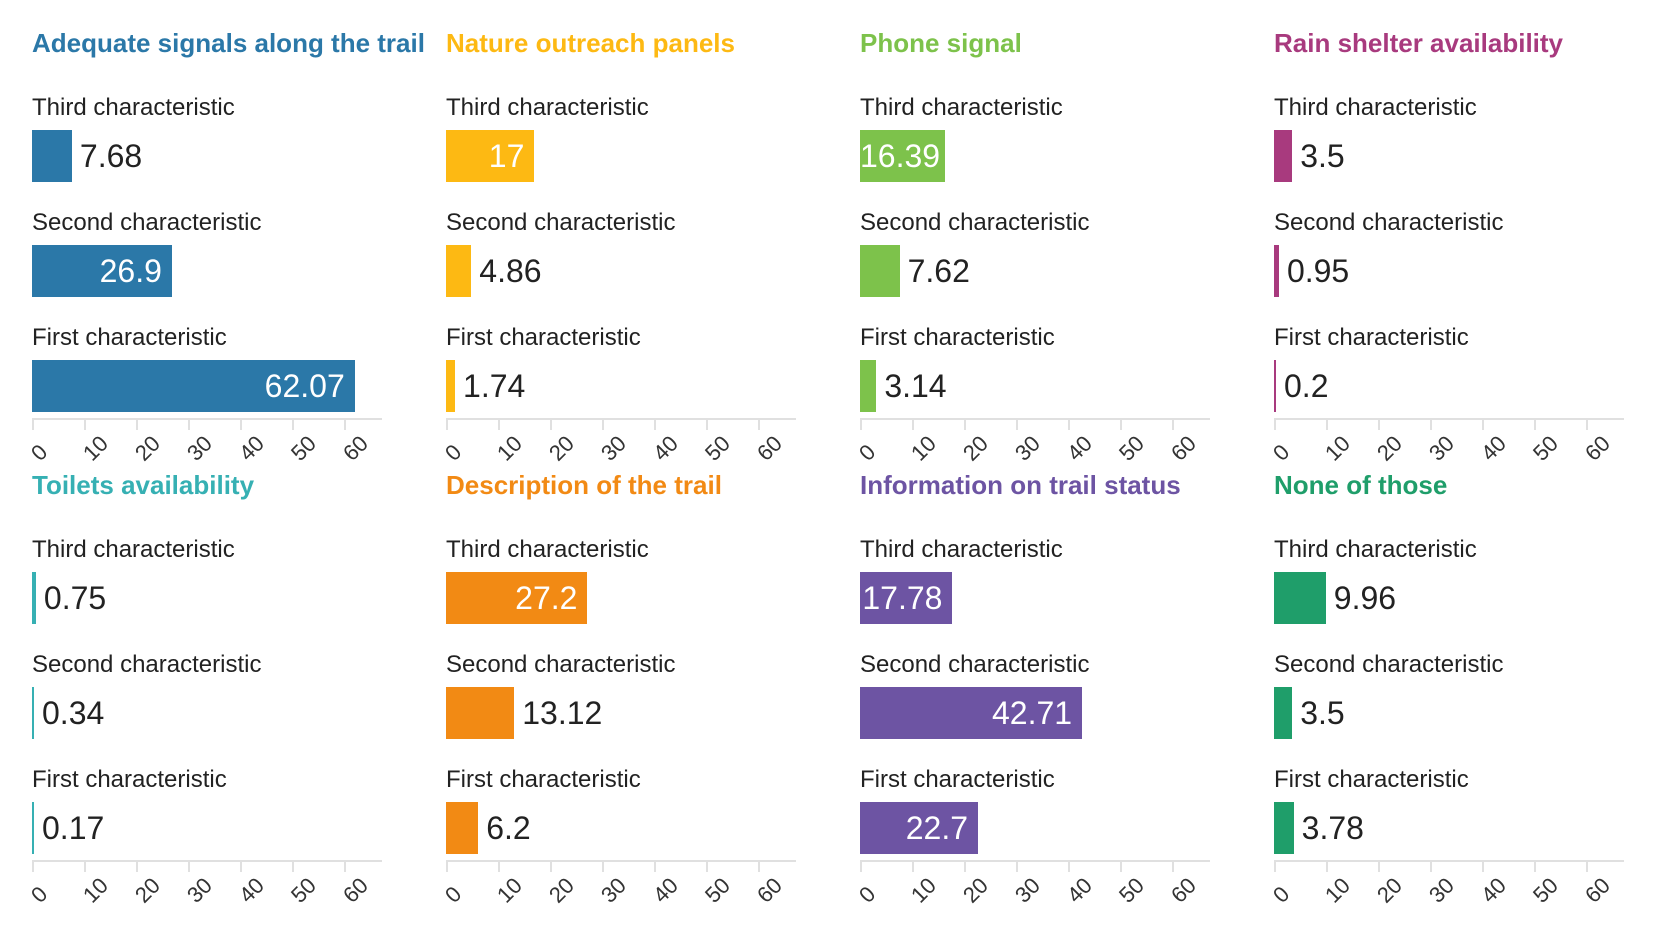 The width and height of the screenshot is (1654, 950). What do you see at coordinates (73, 713) in the screenshot?
I see `data-label: 0.34` at bounding box center [73, 713].